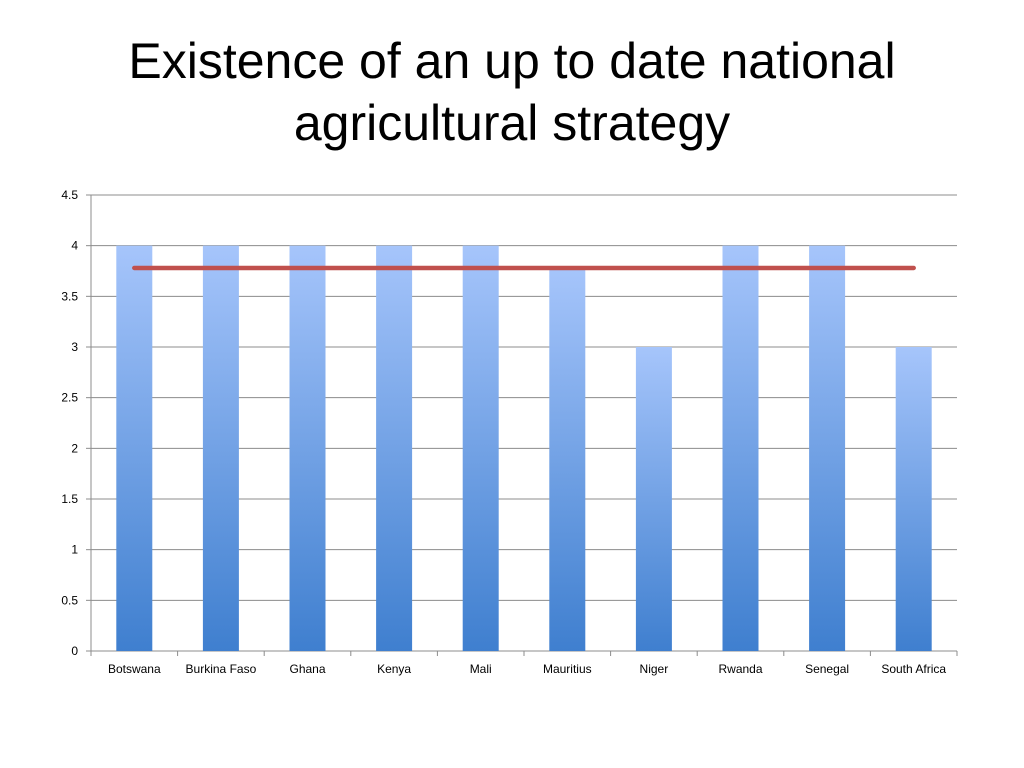 This screenshot has width=1024, height=768. What do you see at coordinates (913, 669) in the screenshot?
I see `x-category-label: South Africa` at bounding box center [913, 669].